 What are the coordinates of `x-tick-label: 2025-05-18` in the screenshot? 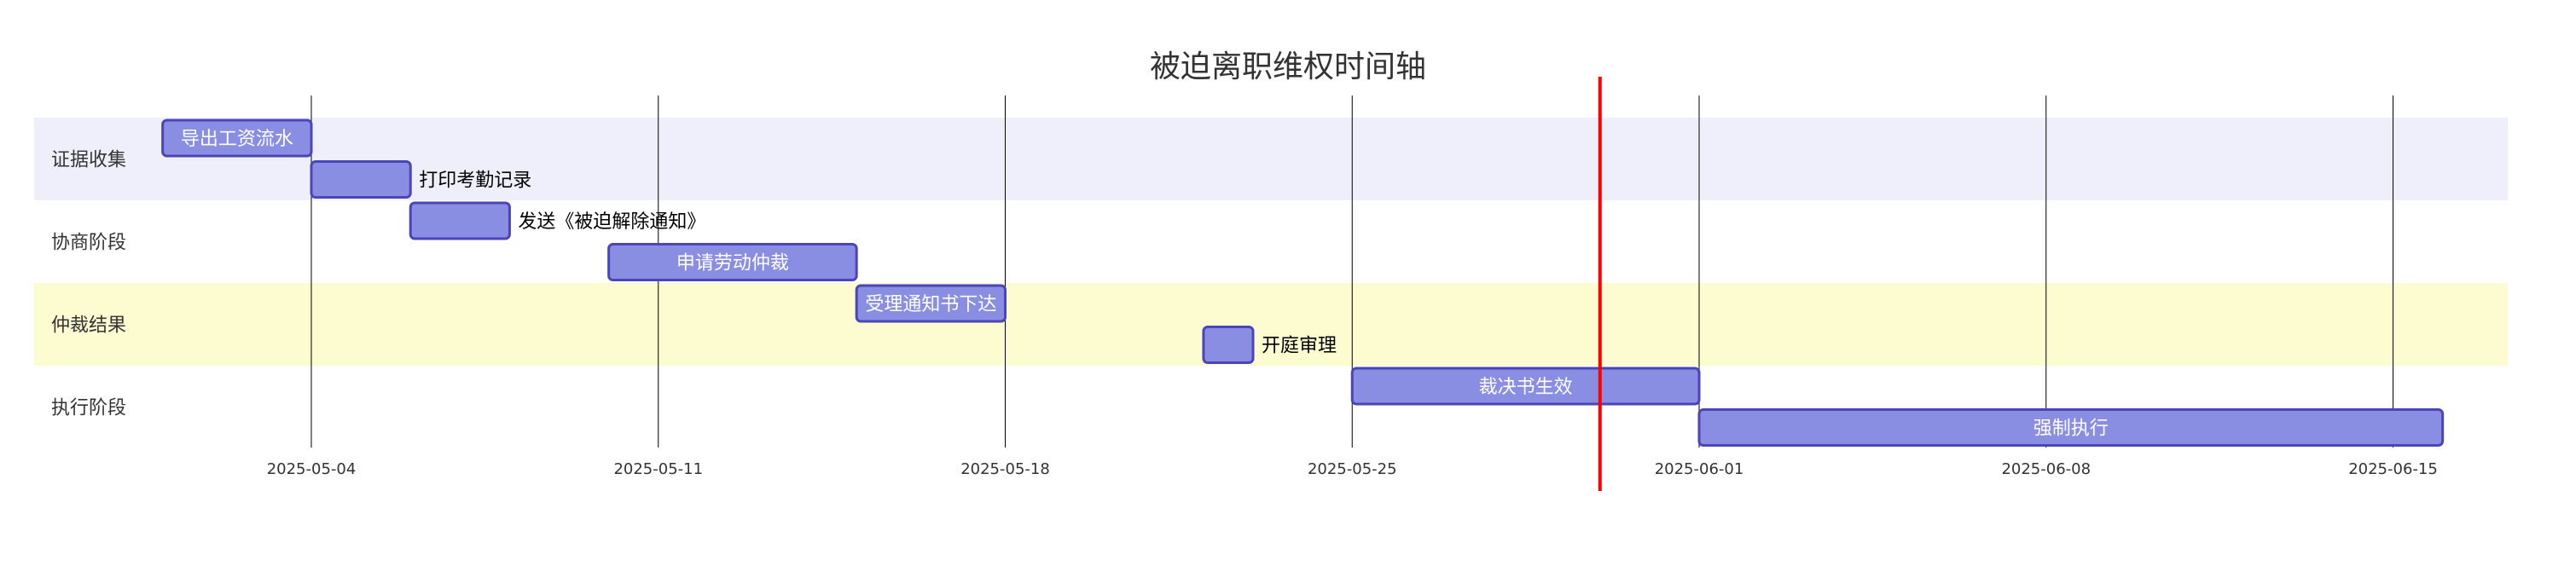 It's located at (1005, 469).